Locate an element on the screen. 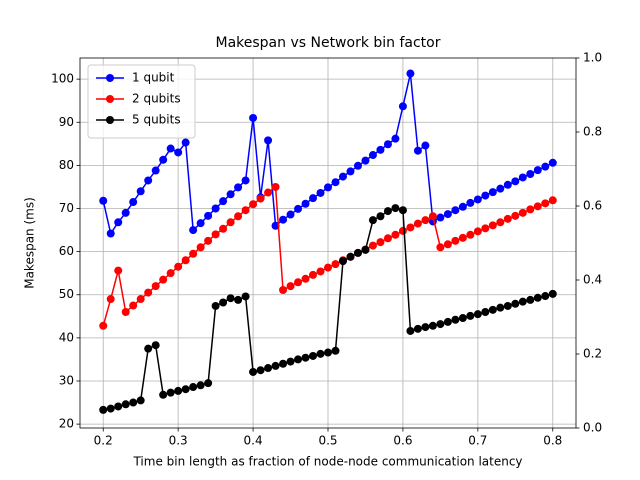 The image size is (640, 480). x-tick-label: 0.6 is located at coordinates (402, 441).